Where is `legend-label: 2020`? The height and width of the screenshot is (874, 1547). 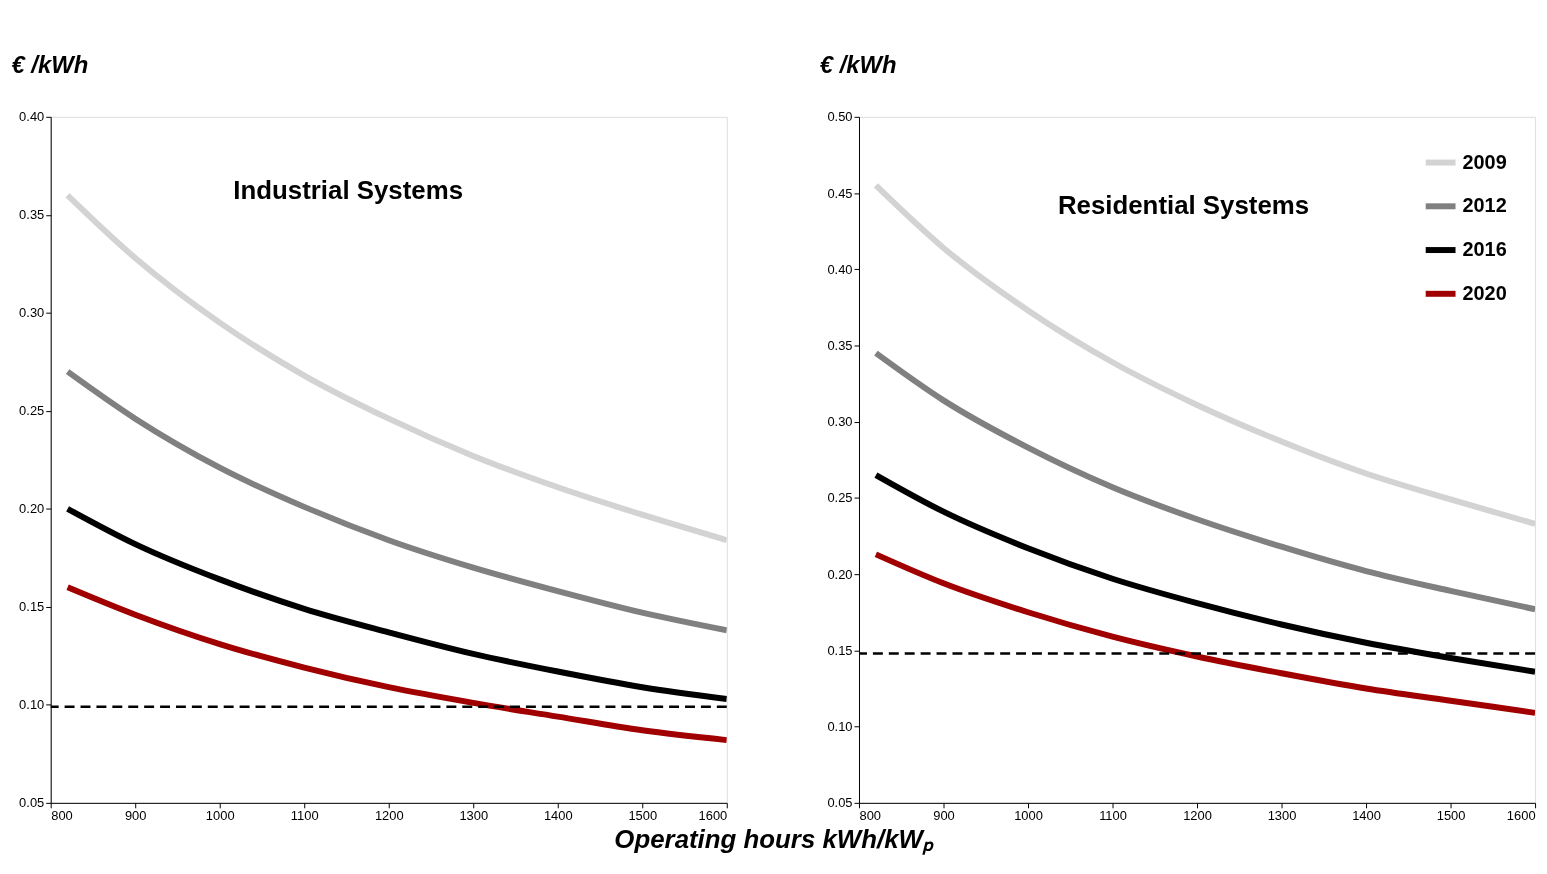
legend-label: 2020 is located at coordinates (1484, 292).